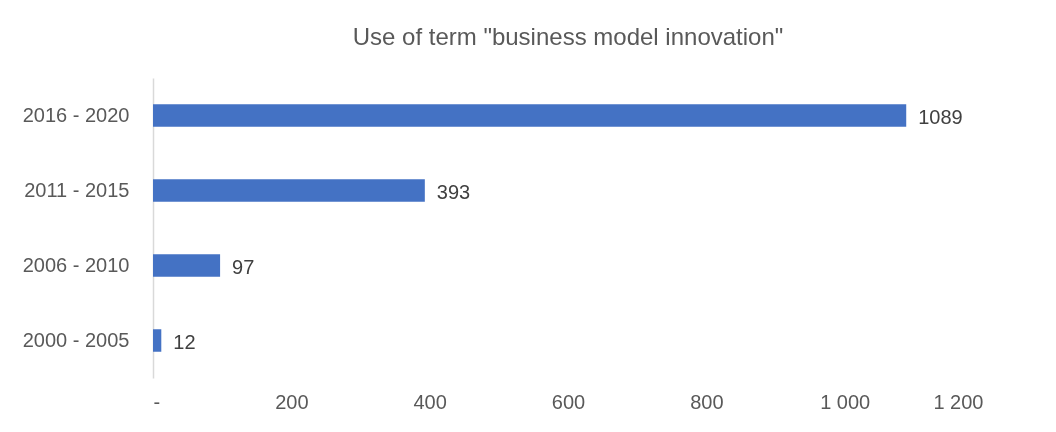 The height and width of the screenshot is (432, 1056). I want to click on y-tick-label: 2011 - 2015, so click(77, 189).